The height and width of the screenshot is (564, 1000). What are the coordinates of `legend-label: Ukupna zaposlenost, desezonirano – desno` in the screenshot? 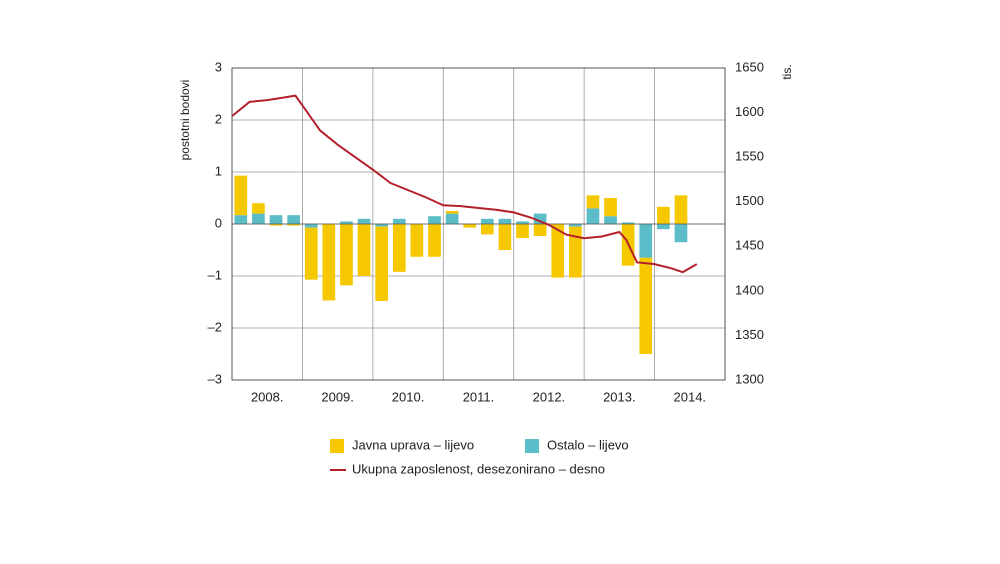 It's located at (478, 468).